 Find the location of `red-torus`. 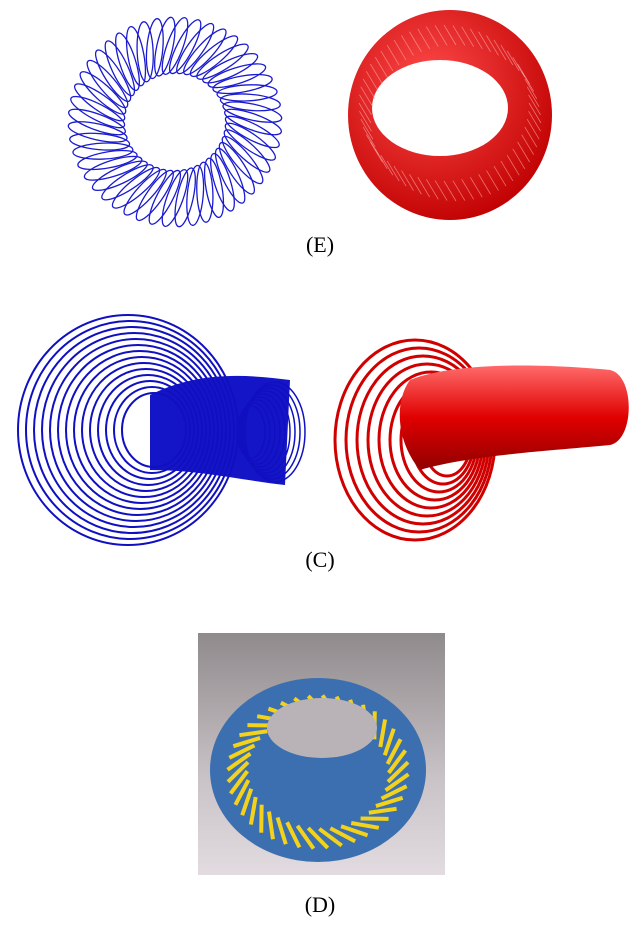

red-torus is located at coordinates (450, 115).